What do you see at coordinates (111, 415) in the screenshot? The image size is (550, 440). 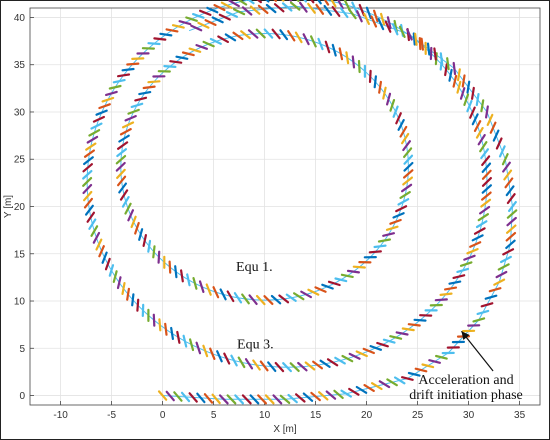 I see `x-tick-label: -5` at bounding box center [111, 415].